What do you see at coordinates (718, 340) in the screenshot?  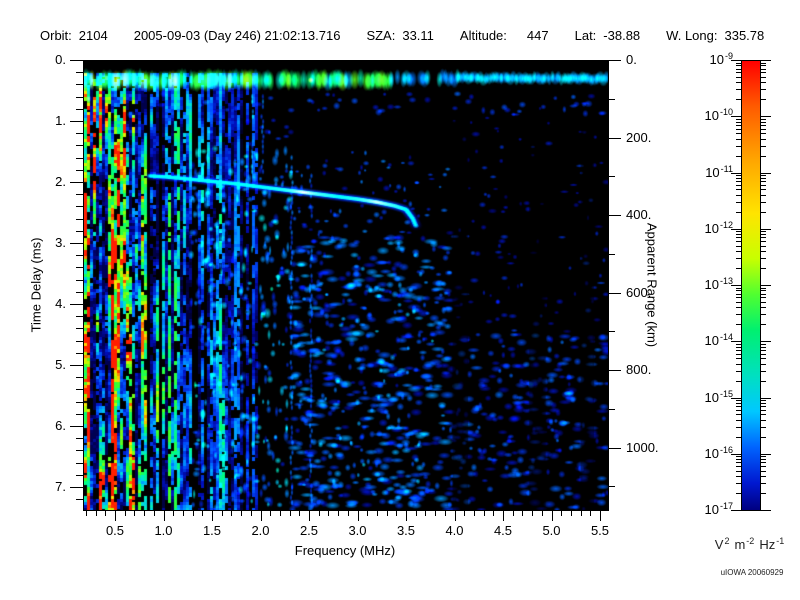 I see `colorbar-tick-label: 10-14` at bounding box center [718, 340].